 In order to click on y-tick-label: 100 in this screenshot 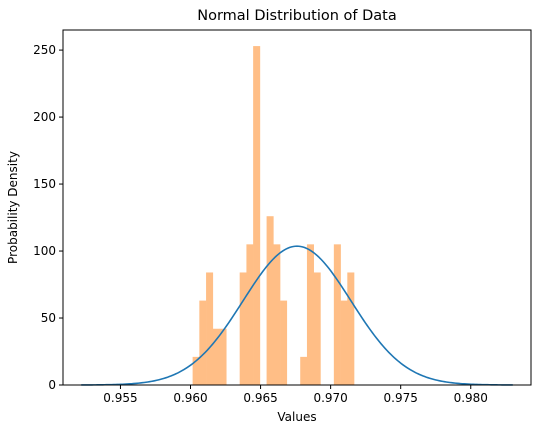, I will do `click(44, 251)`.